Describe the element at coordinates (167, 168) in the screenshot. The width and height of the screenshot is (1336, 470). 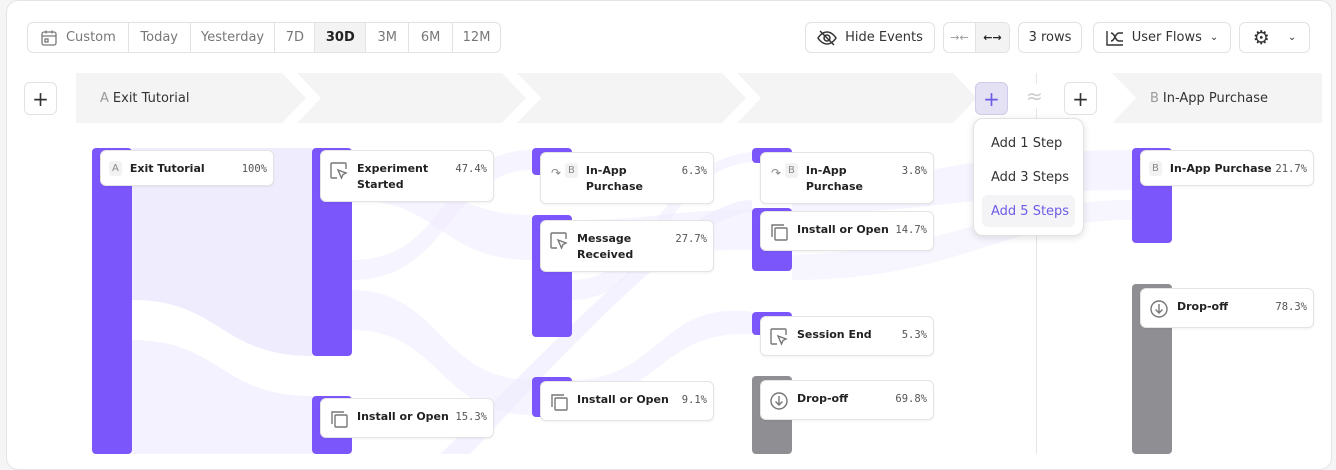
I see `node-name: Exit Tutorial` at that location.